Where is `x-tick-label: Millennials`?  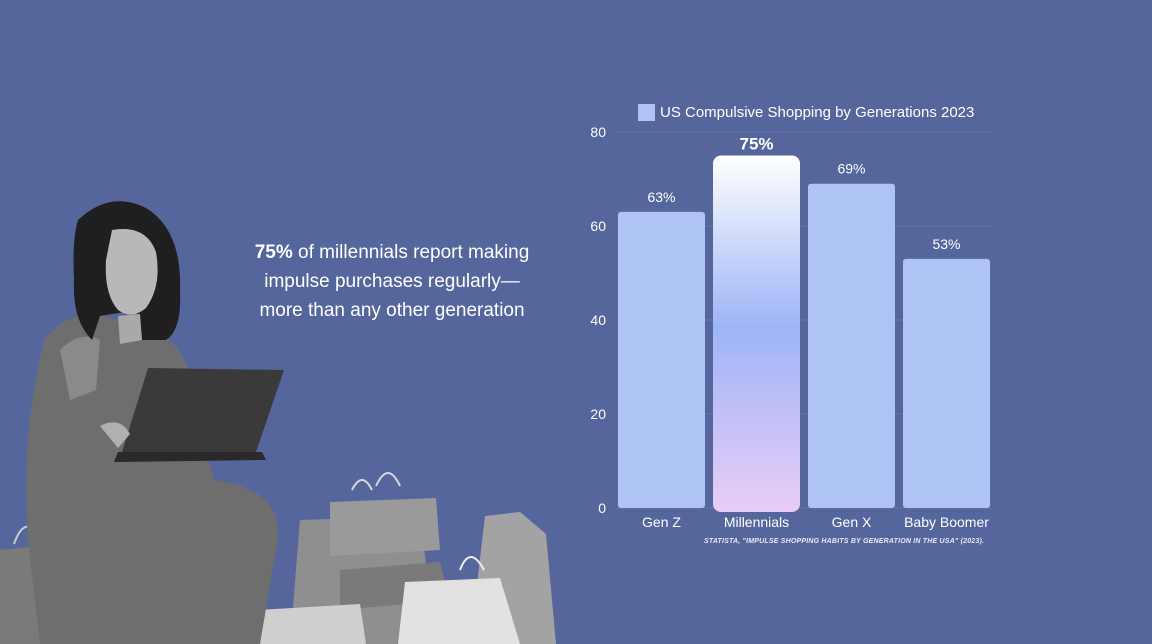
x-tick-label: Millennials is located at coordinates (756, 522).